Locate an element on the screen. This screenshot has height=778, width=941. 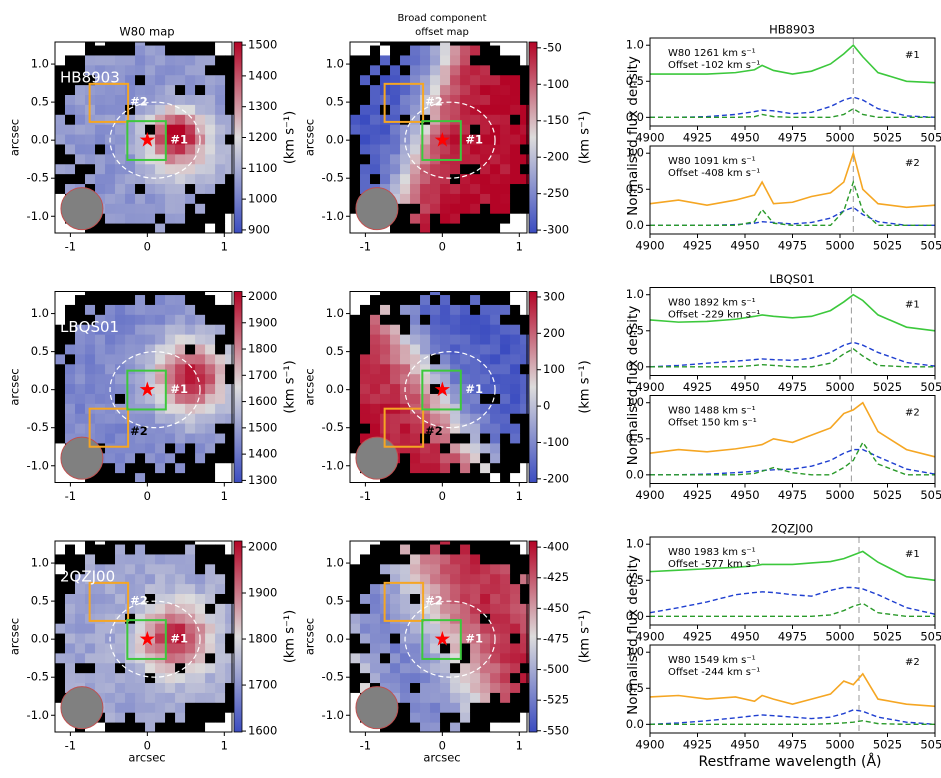
colorbar-tick-label: -150 is located at coordinates (556, 120).